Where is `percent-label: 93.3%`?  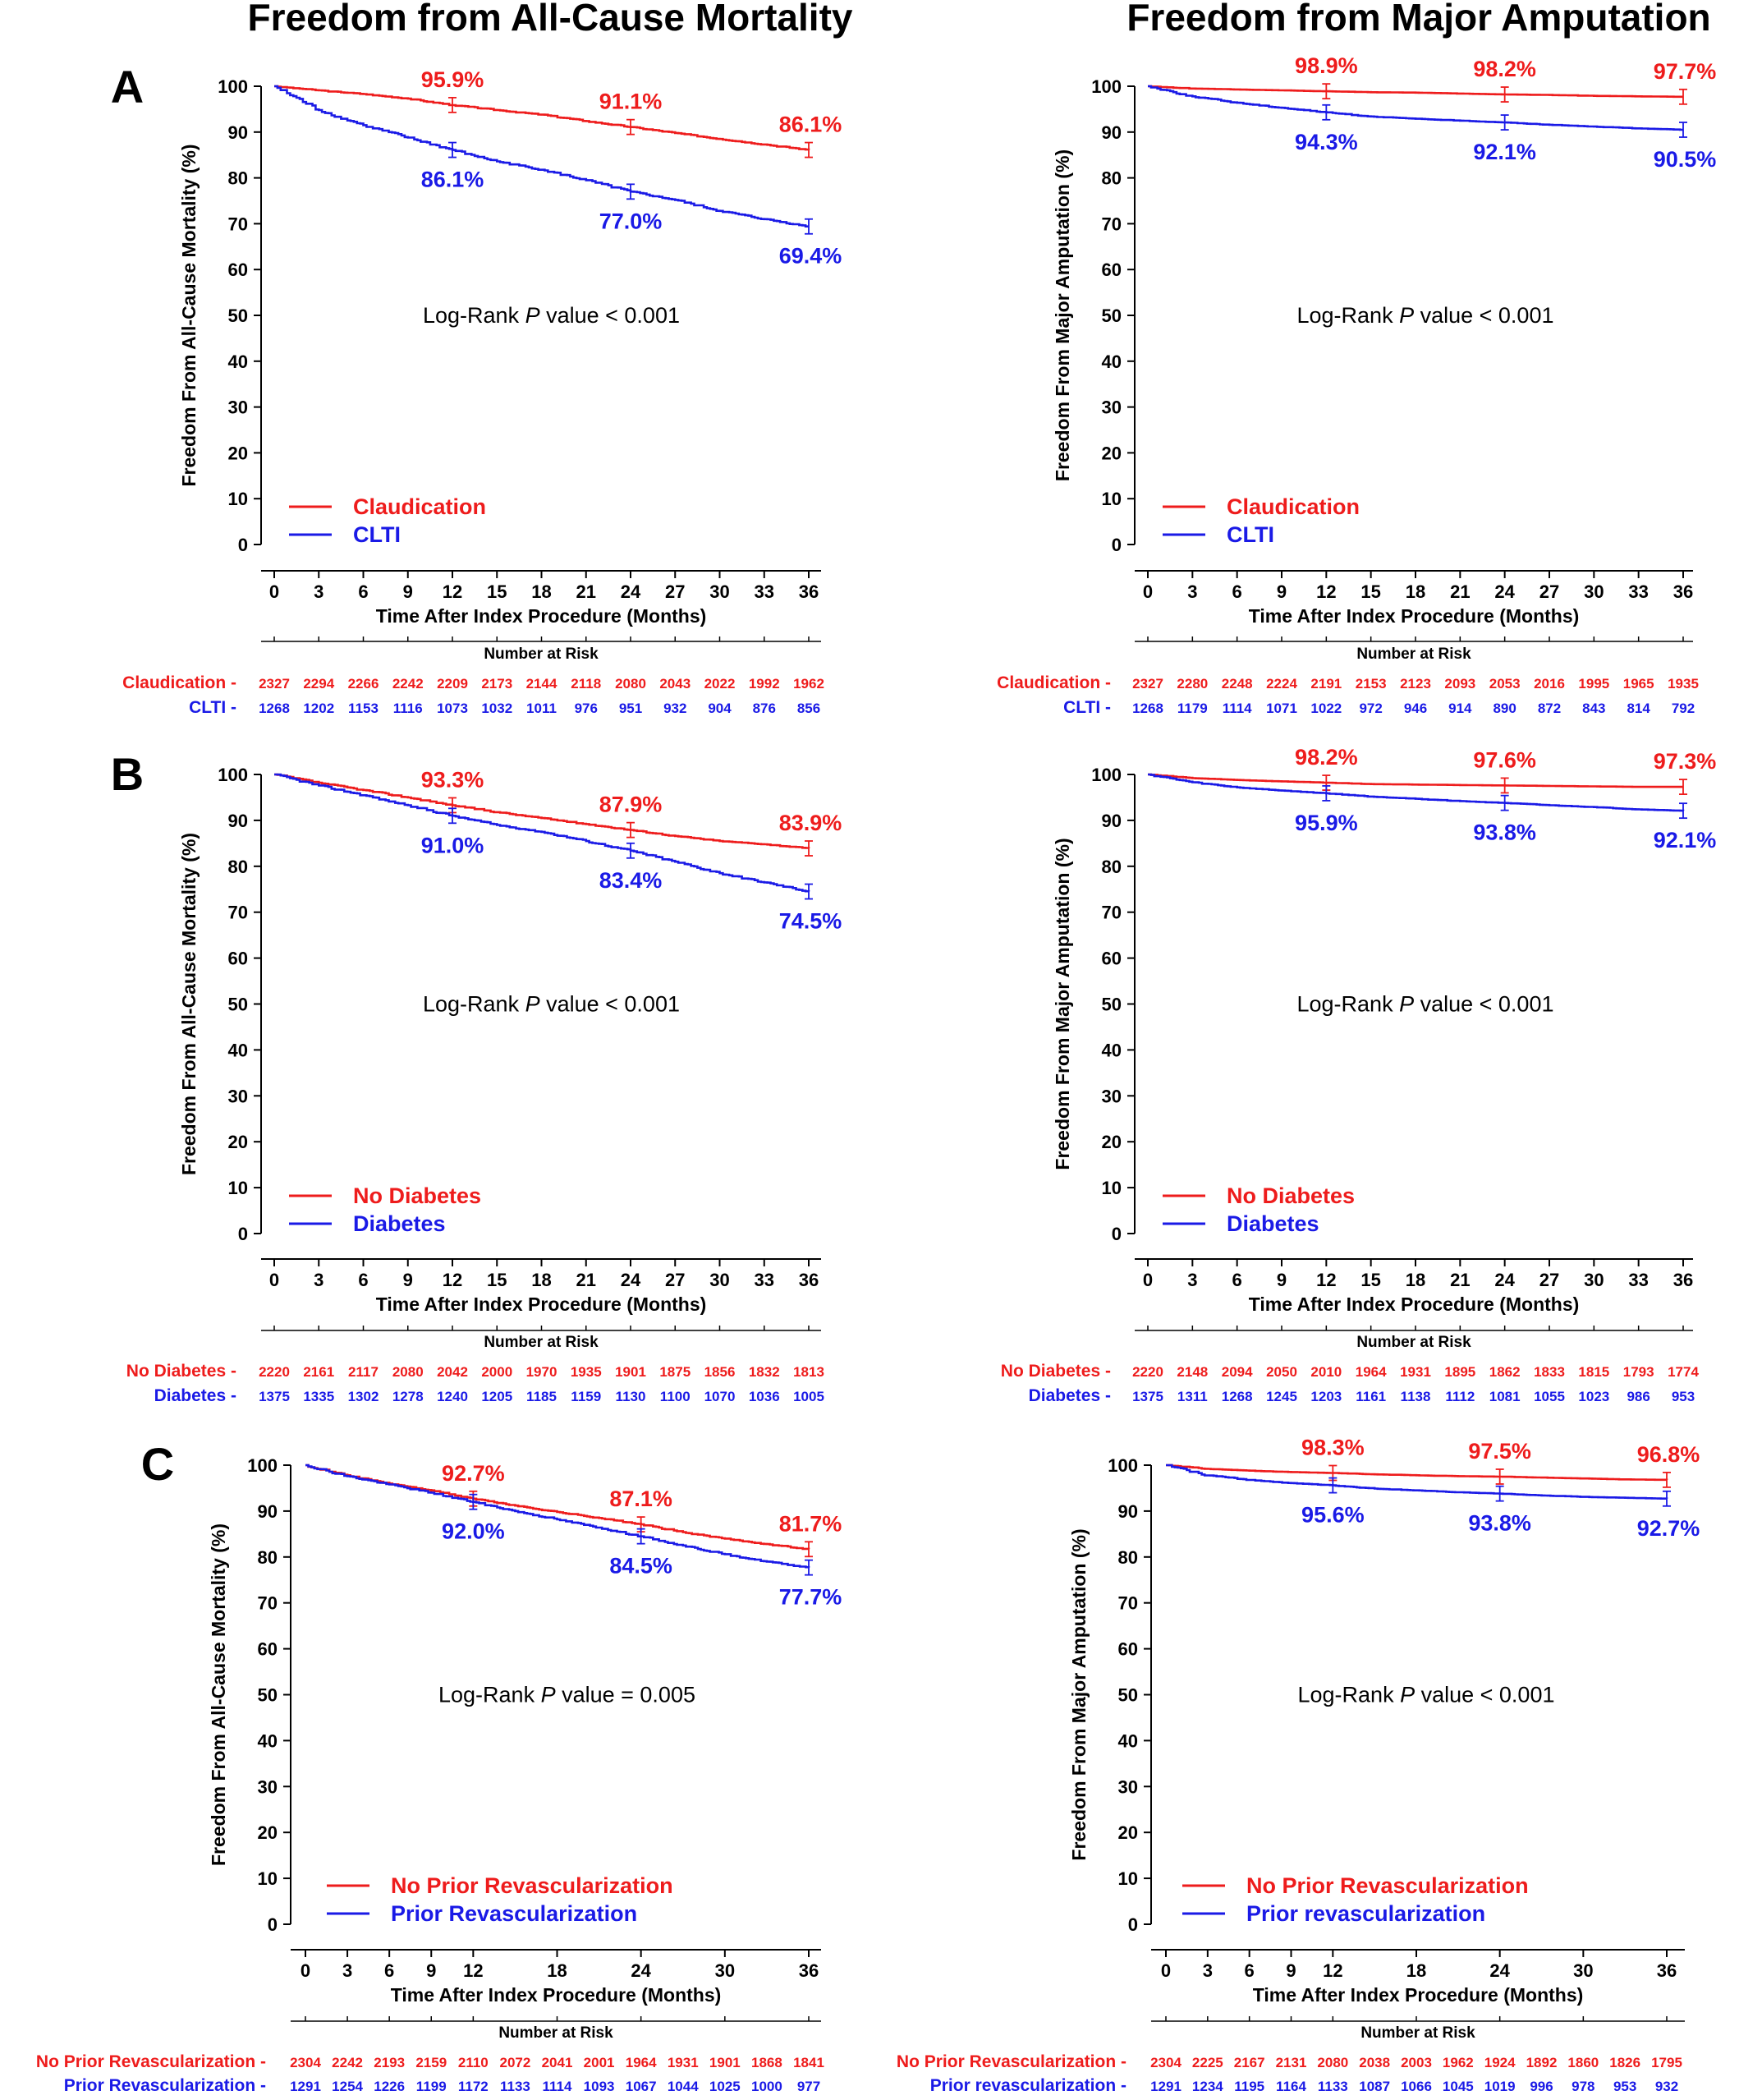 percent-label: 93.3% is located at coordinates (452, 779).